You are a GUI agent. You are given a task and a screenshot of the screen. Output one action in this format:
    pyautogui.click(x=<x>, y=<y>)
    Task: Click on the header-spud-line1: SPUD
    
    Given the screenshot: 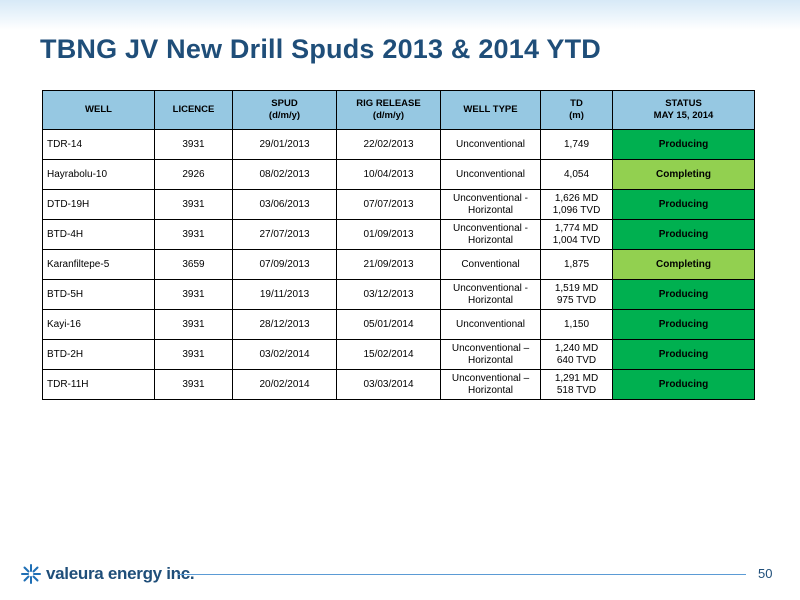 What is the action you would take?
    pyautogui.click(x=284, y=103)
    